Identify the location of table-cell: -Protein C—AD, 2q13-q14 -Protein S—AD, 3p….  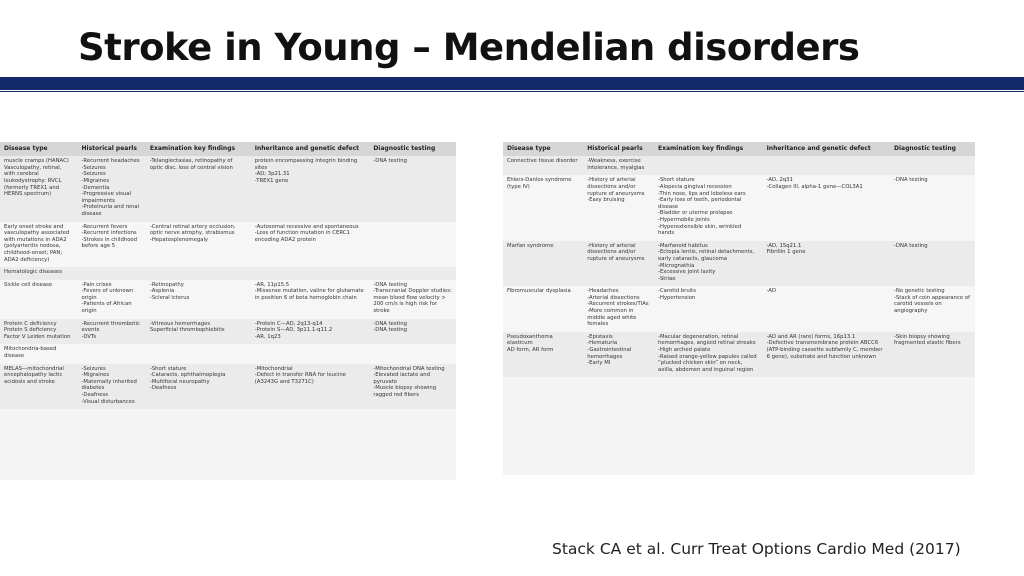
(310, 331).